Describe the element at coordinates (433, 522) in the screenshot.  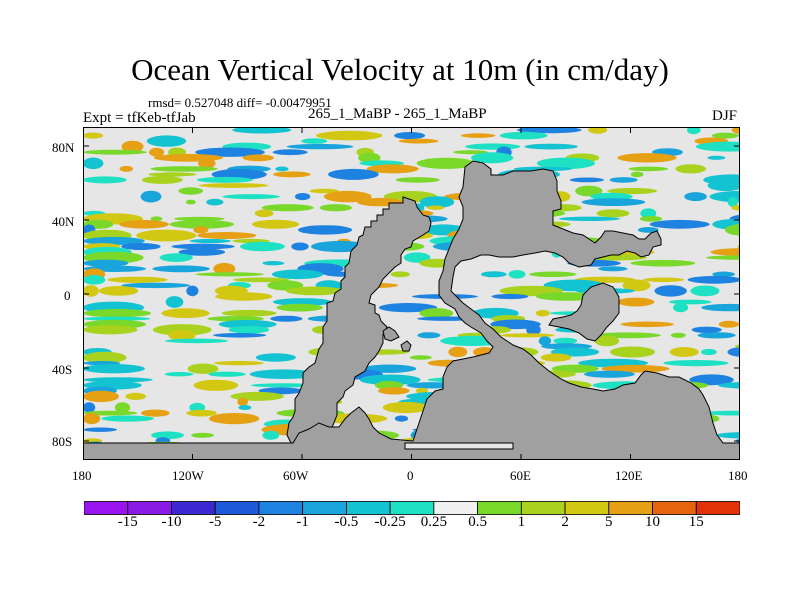
I see `colorbar-label: 0.25` at that location.